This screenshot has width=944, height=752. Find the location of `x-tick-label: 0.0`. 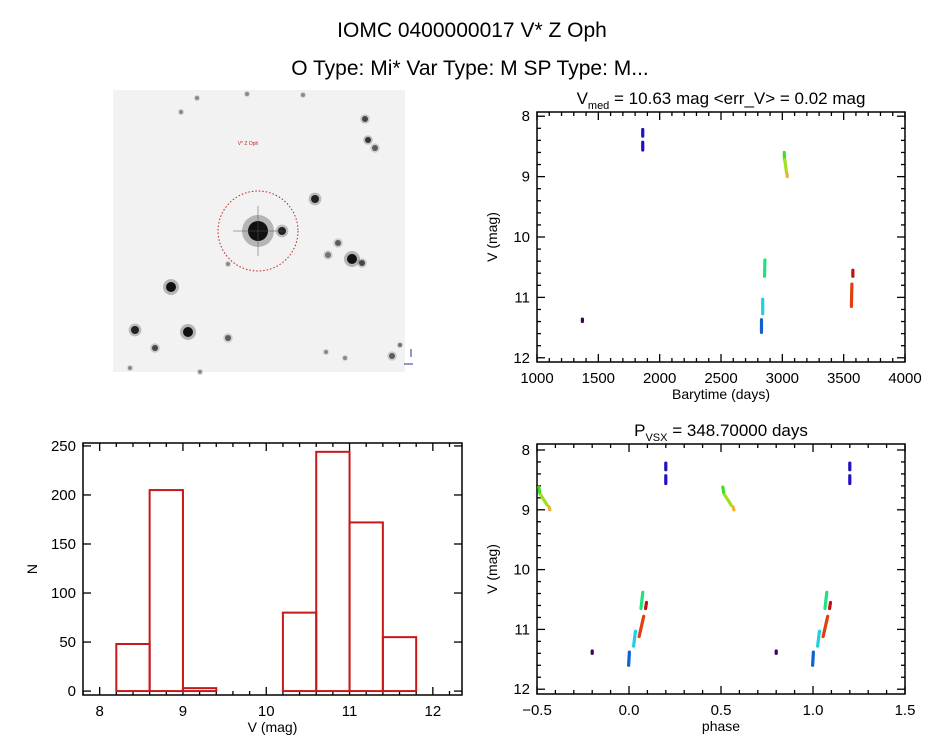

x-tick-label: 0.0 is located at coordinates (629, 710).